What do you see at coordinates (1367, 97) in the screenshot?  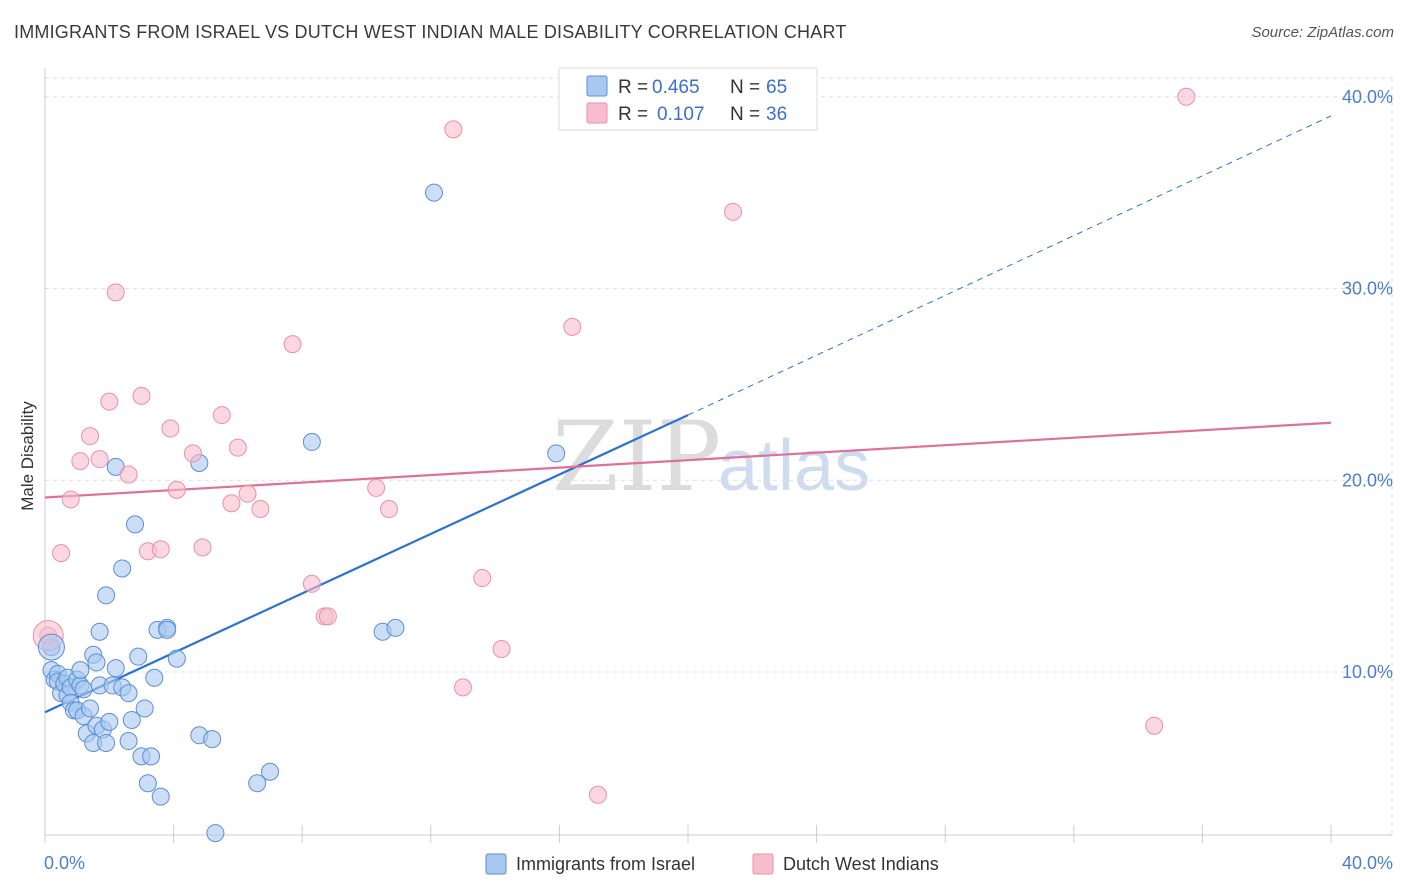 I see `y-tick-label: 40.0%` at bounding box center [1367, 97].